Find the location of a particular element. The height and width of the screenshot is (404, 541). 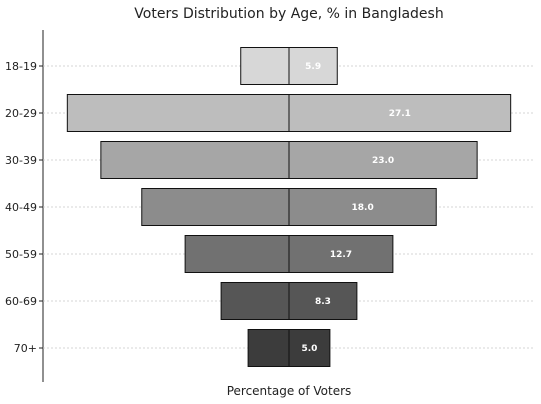

data-label-18-19: 5.9 is located at coordinates (313, 67).